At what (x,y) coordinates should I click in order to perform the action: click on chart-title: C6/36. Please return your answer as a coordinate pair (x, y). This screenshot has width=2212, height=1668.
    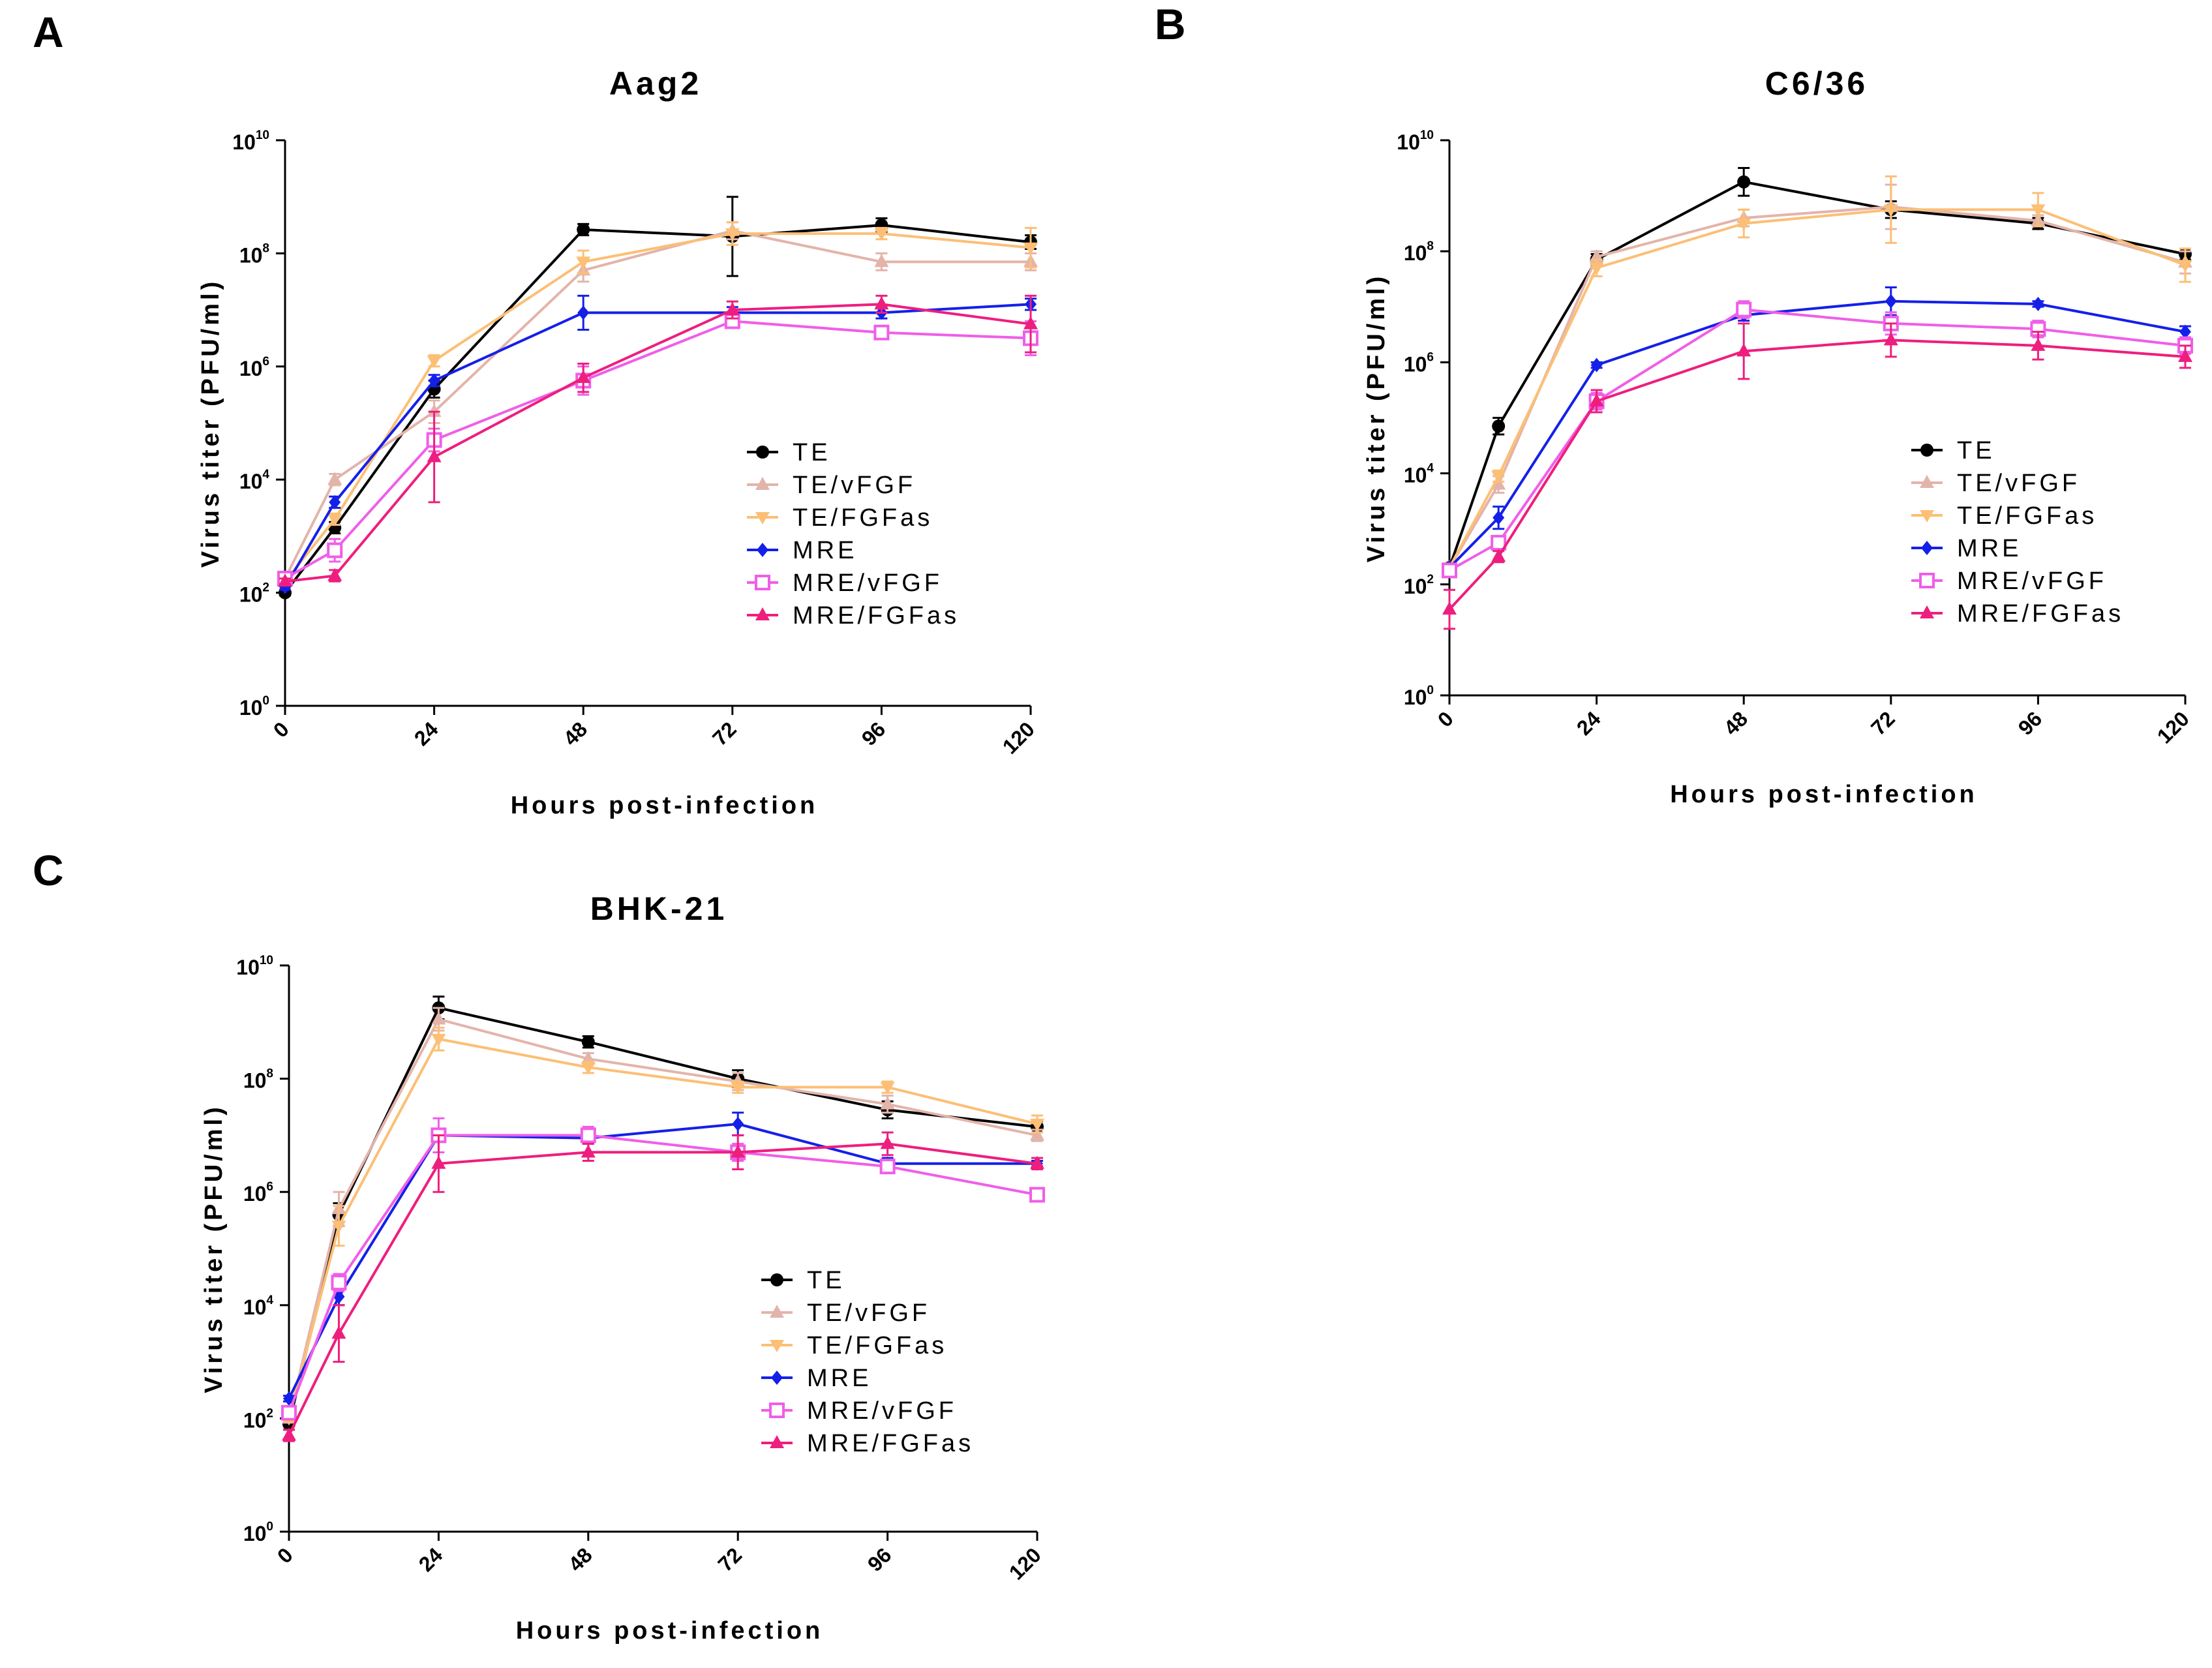
    Looking at the image, I should click on (1816, 83).